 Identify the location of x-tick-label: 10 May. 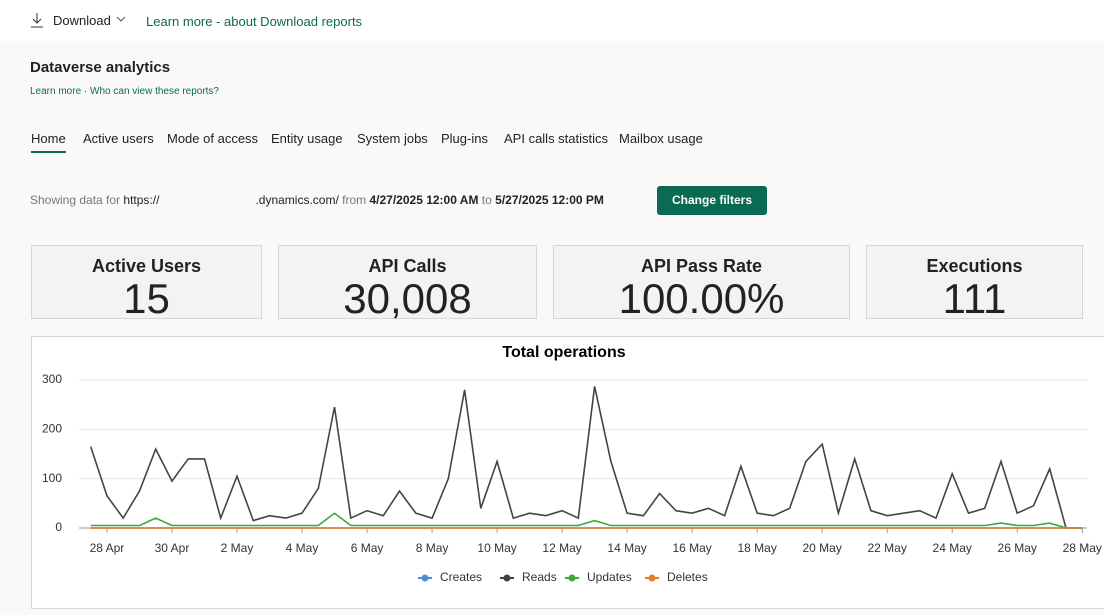
(496, 548).